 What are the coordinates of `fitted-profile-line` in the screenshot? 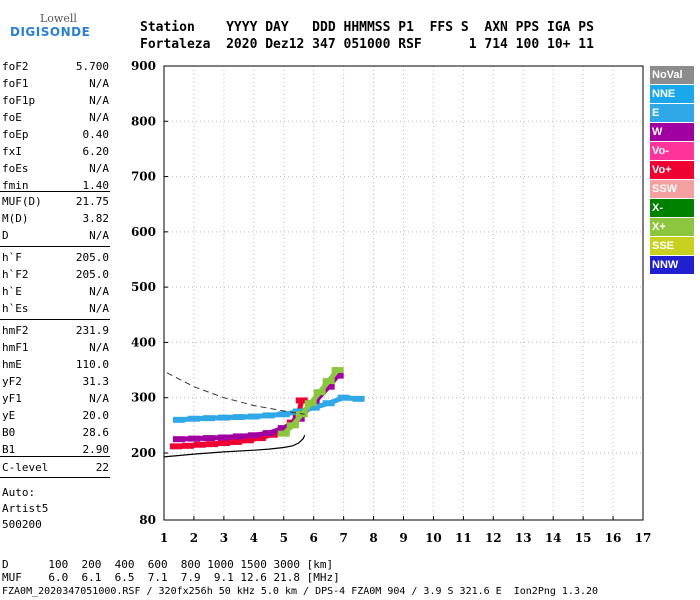 It's located at (234, 446).